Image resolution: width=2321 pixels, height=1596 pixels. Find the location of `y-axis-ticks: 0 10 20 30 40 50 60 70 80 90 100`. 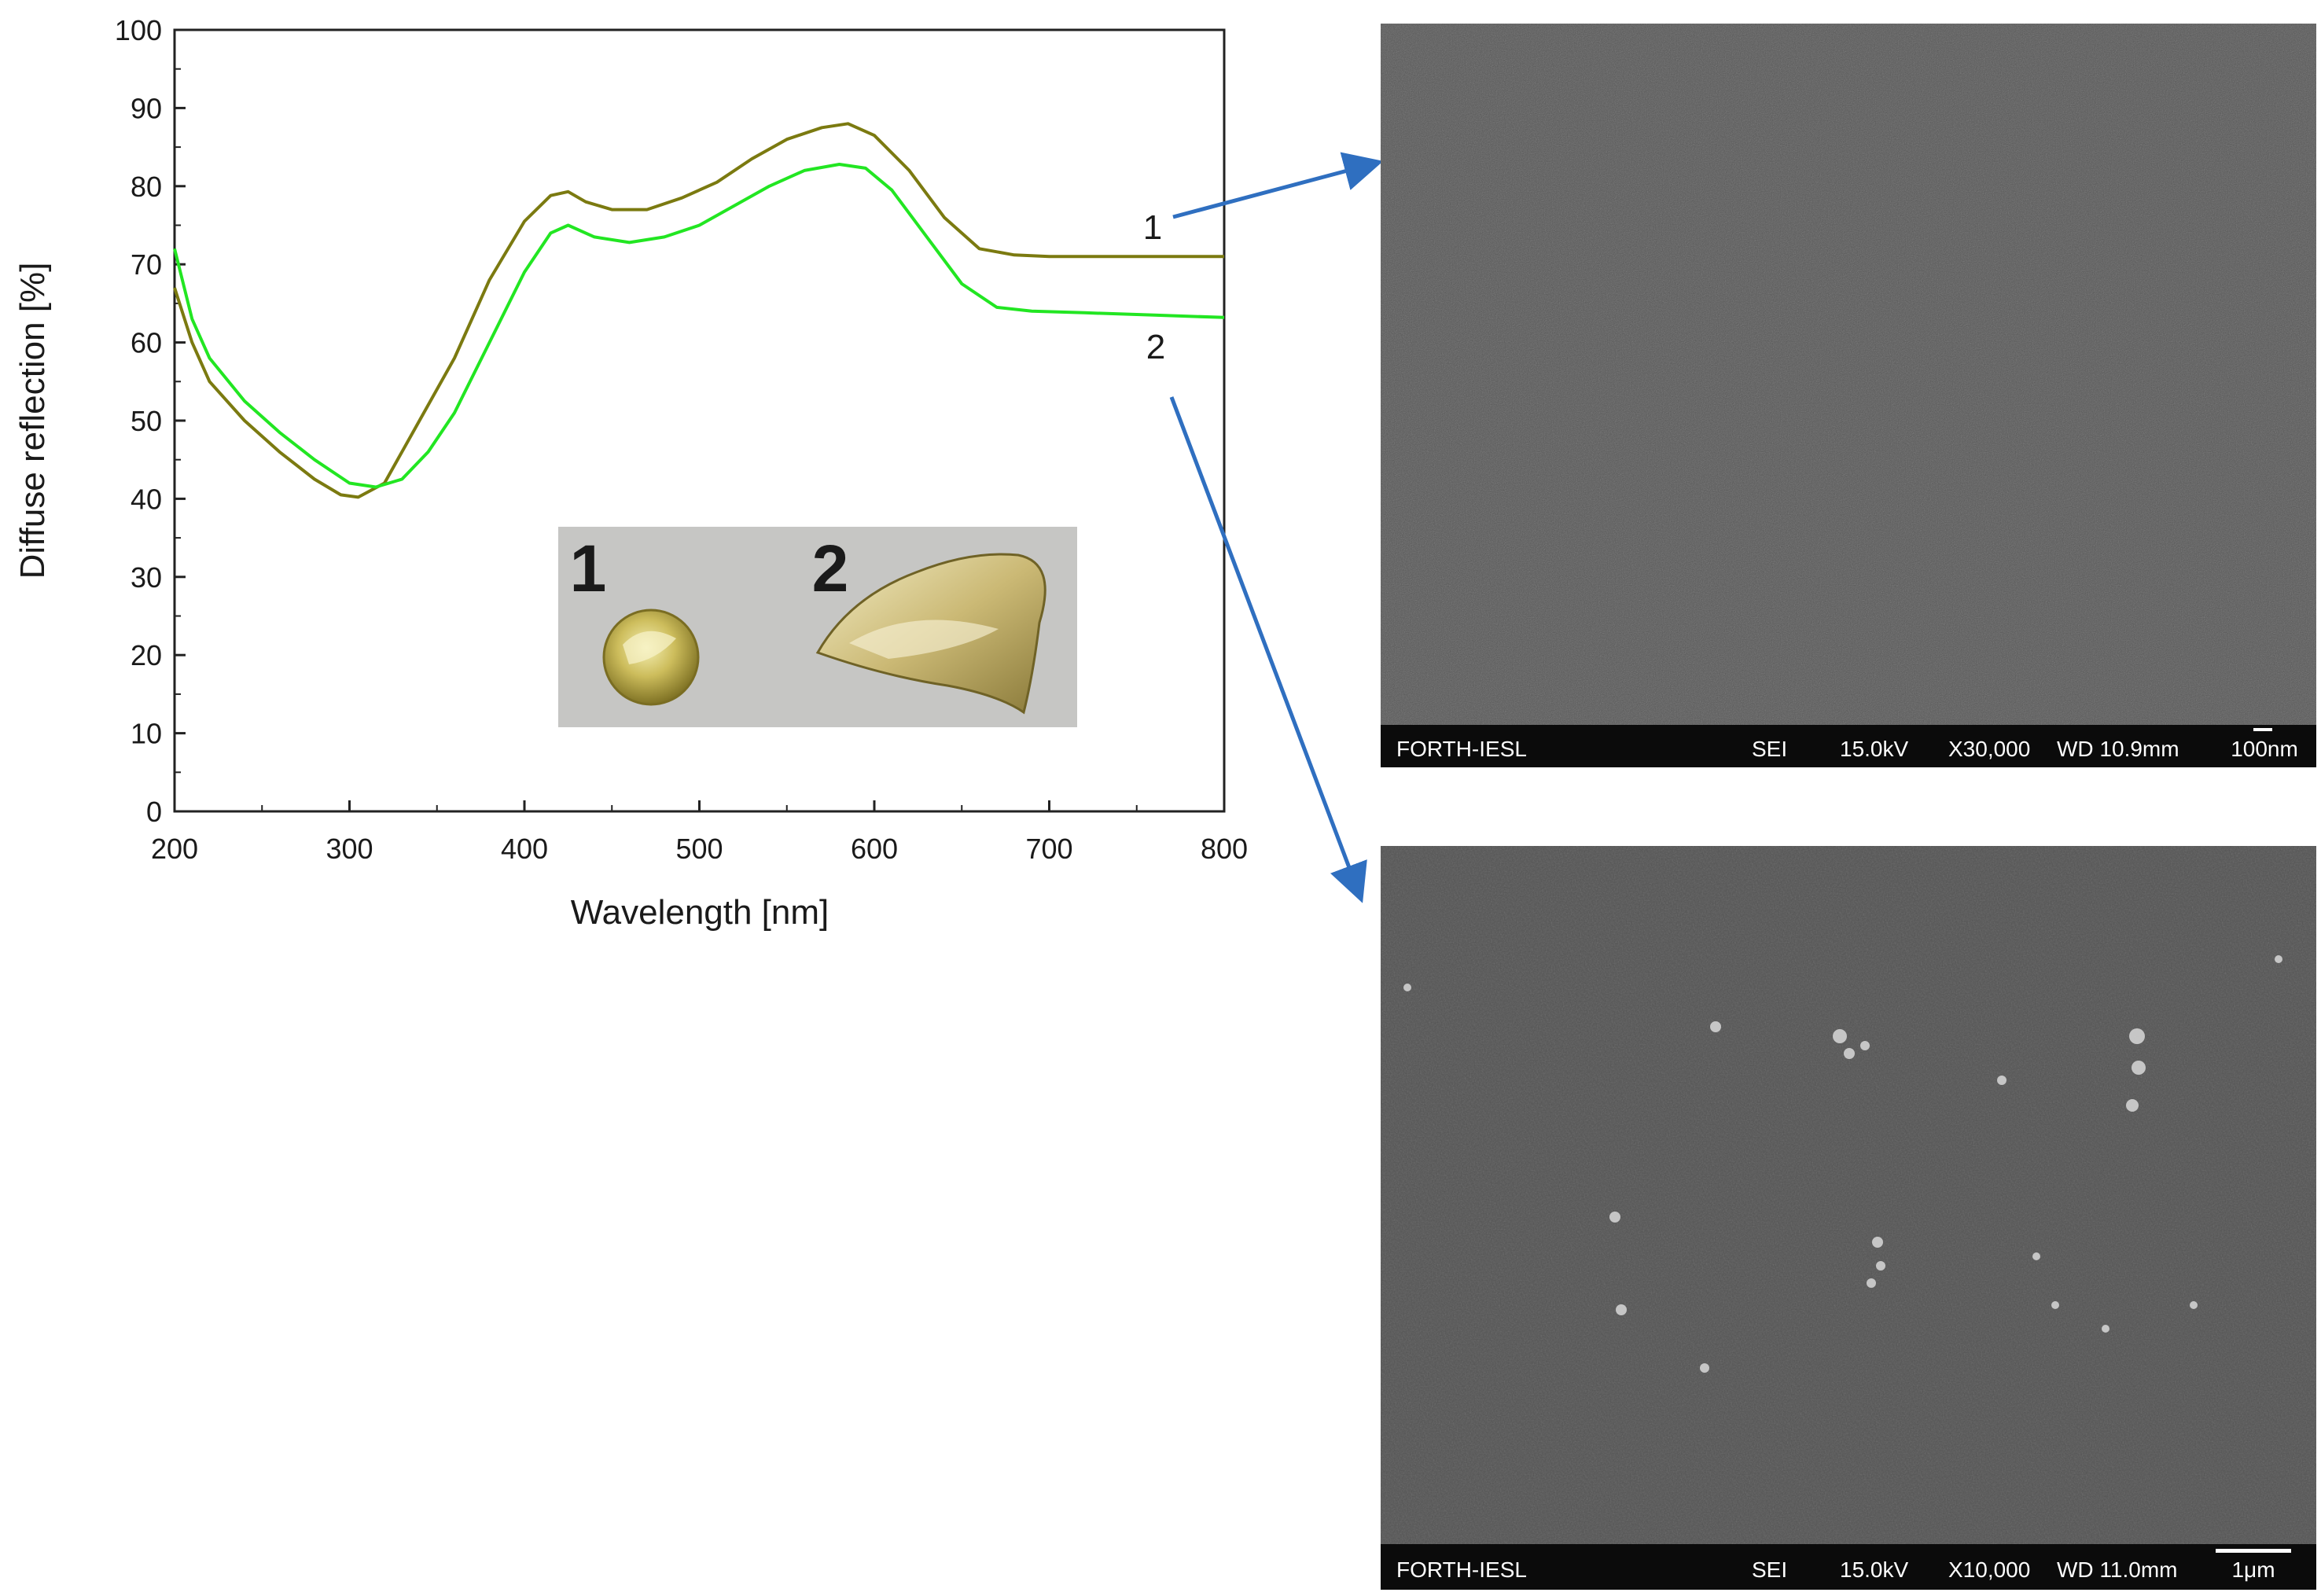

y-axis-ticks: 0 10 20 30 40 50 60 70 80 90 100 is located at coordinates (150, 421).